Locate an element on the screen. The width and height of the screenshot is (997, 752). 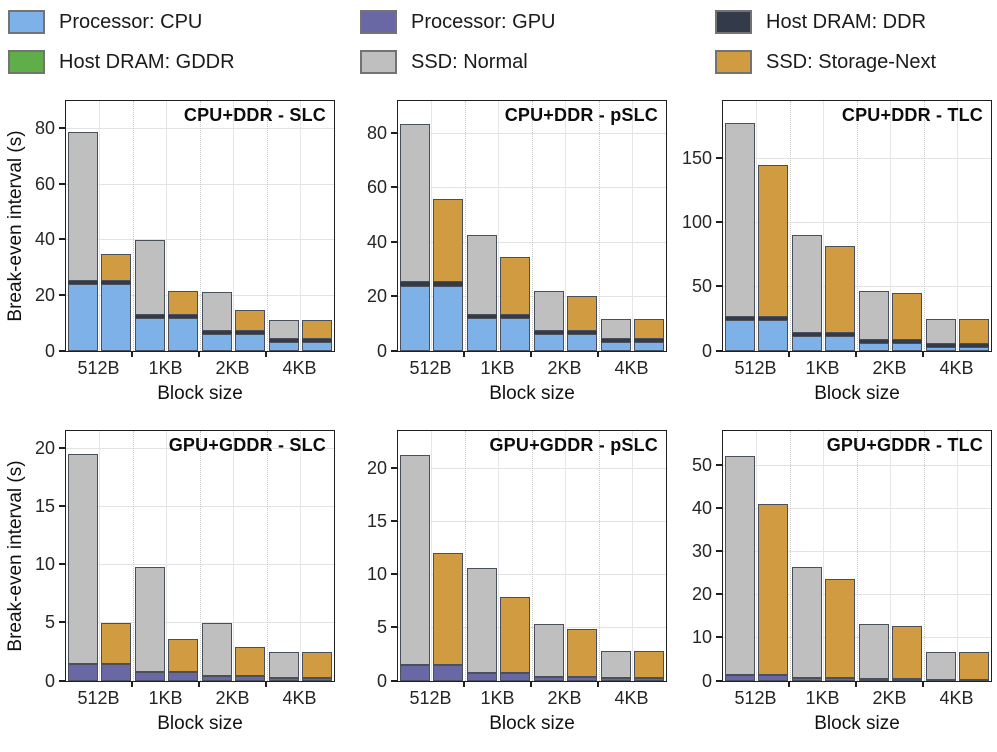
gddr-color-swatch-icon is located at coordinates (26, 62).